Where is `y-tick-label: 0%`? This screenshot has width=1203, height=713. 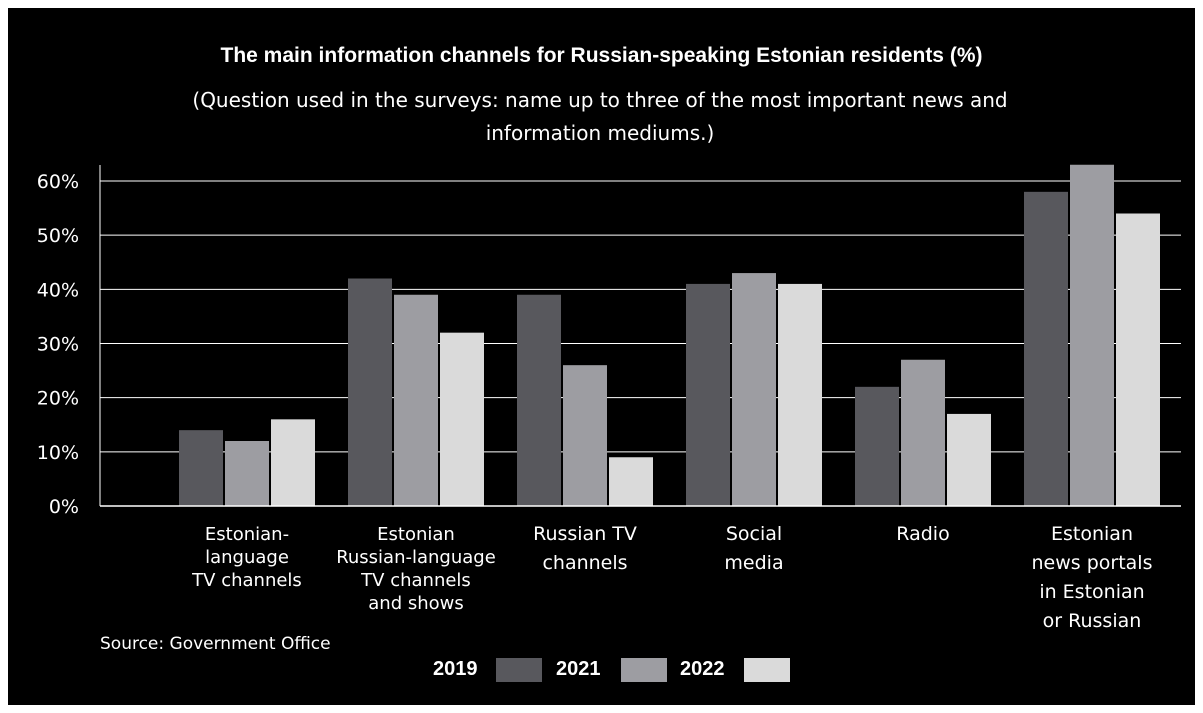
y-tick-label: 0% is located at coordinates (64, 507).